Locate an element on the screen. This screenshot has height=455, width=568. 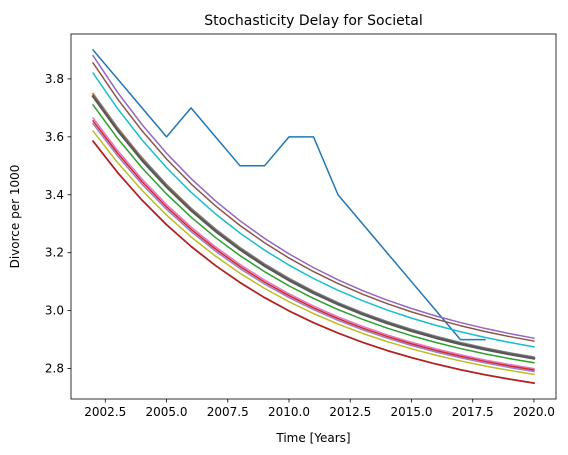
x-tick-label: 2010.0 is located at coordinates (289, 412).